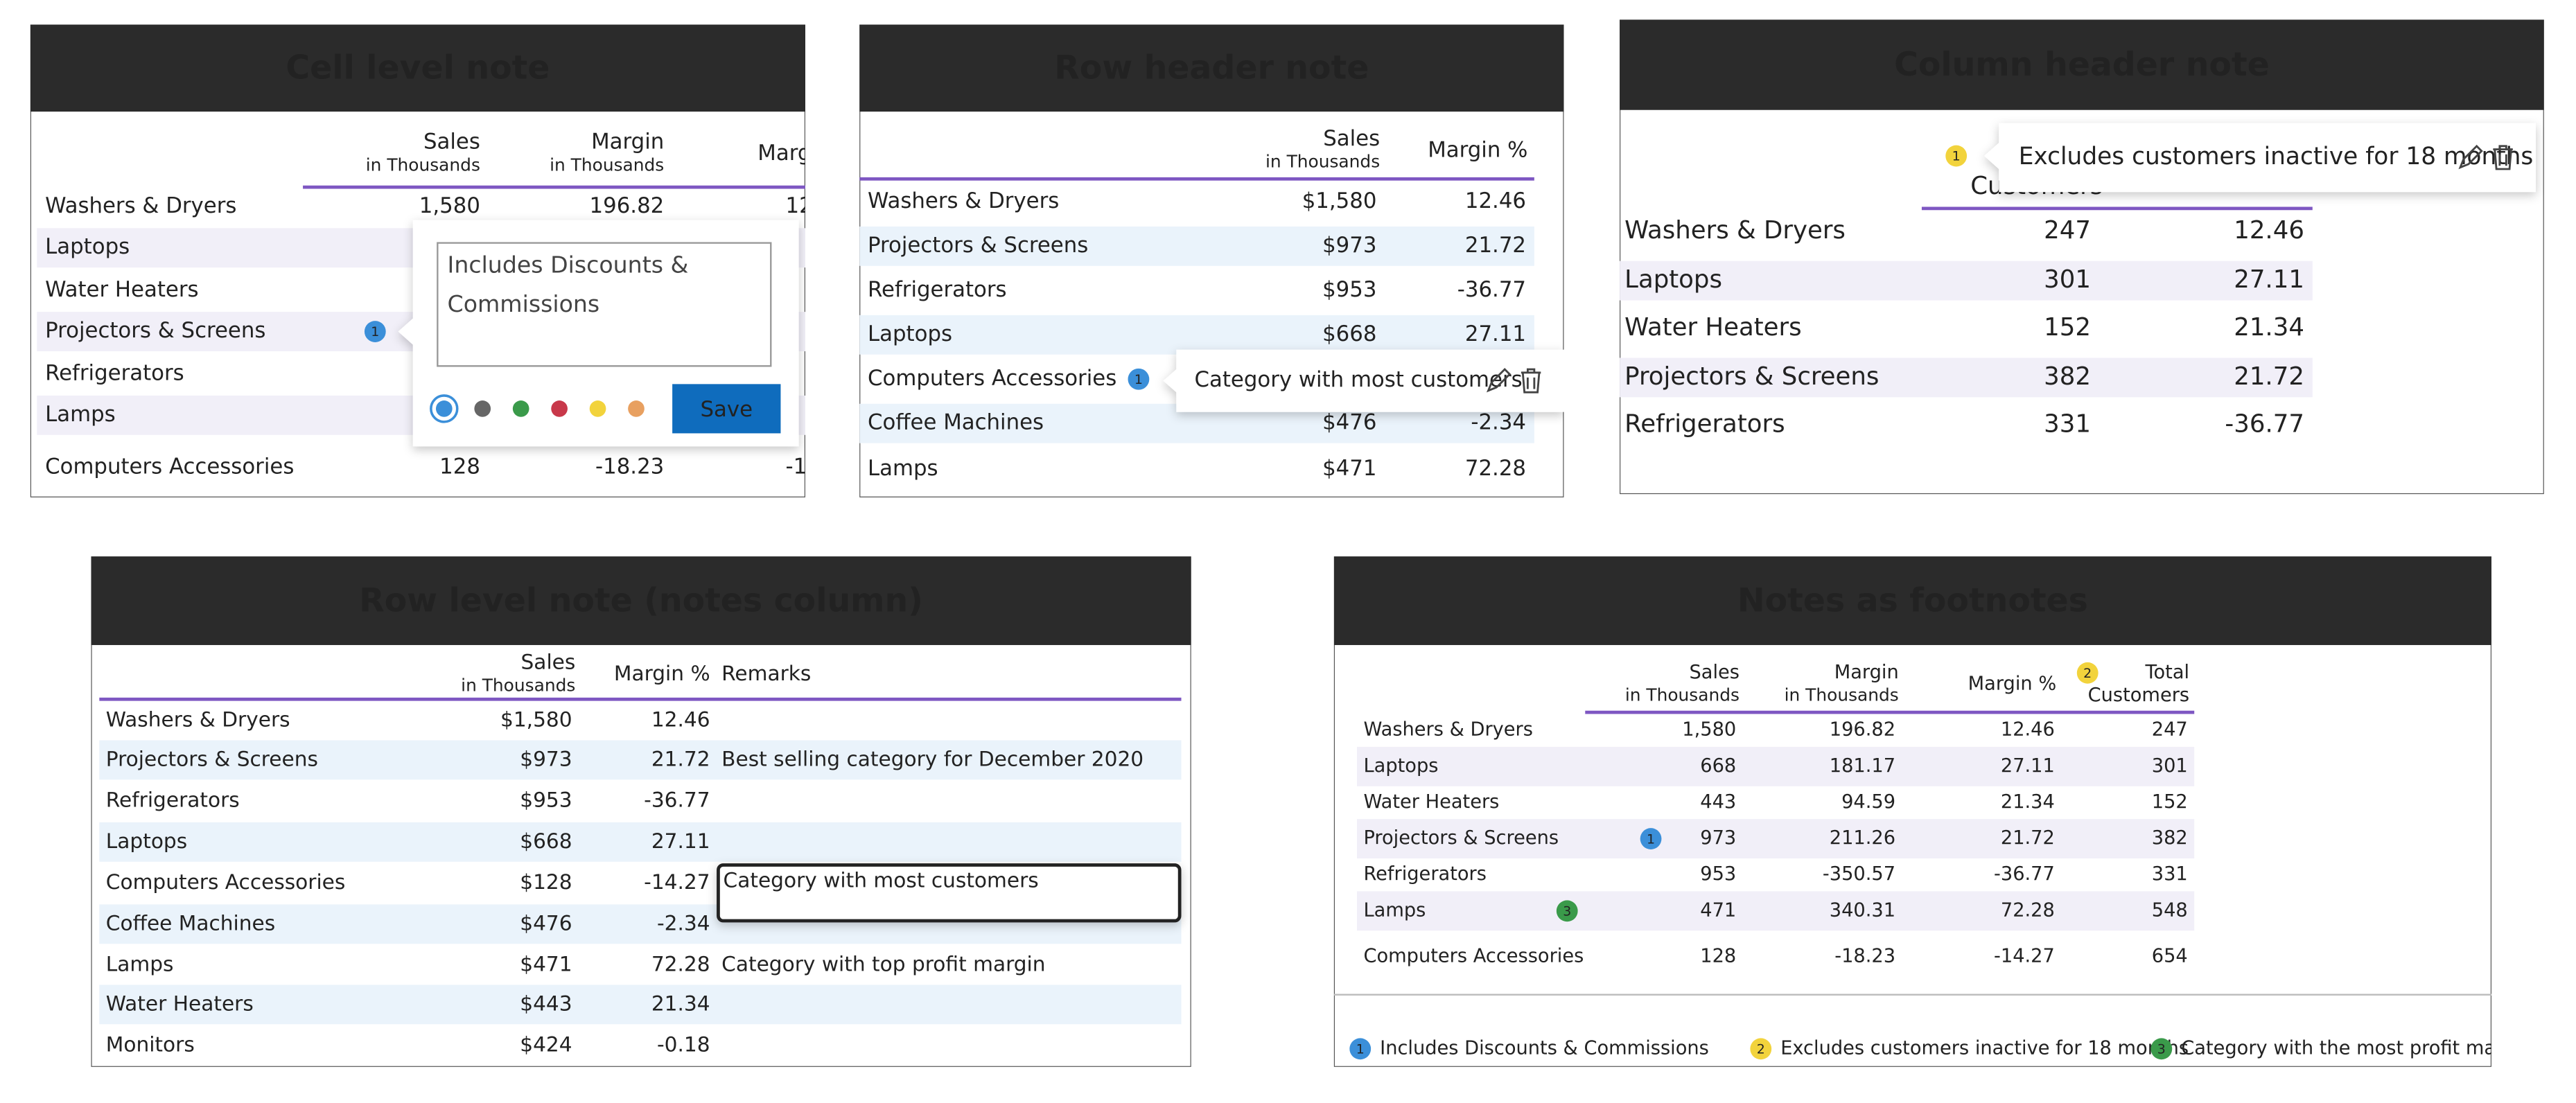 The image size is (2576, 1103). Describe the element at coordinates (726, 409) in the screenshot. I see `save-button` at that location.